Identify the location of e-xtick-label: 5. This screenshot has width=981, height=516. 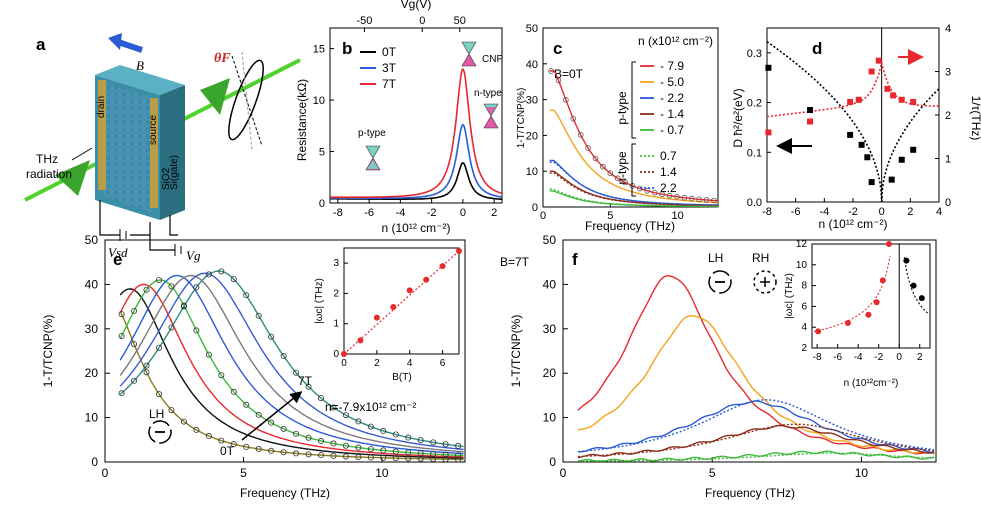
(243, 473).